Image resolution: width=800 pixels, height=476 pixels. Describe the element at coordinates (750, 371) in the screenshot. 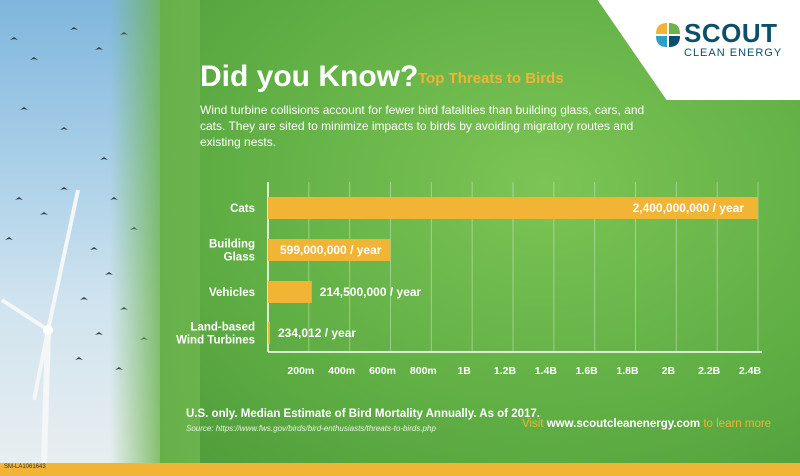

I see `x-tick-label: 2.4B` at that location.